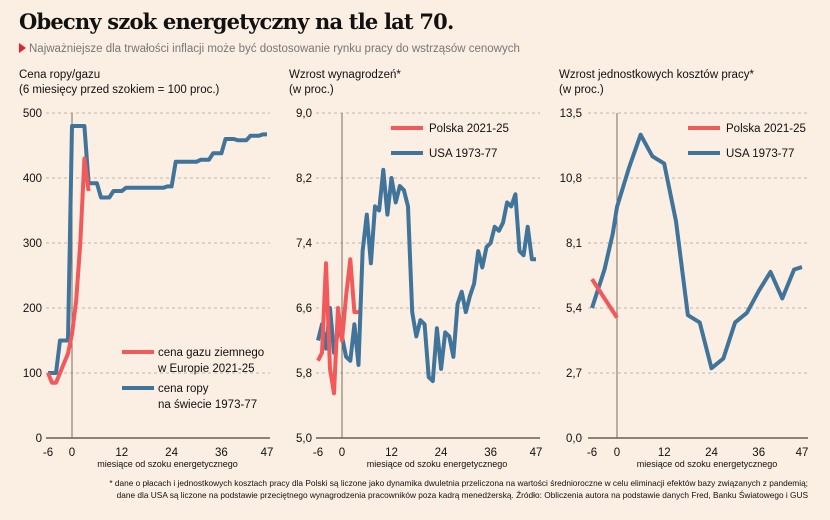 The image size is (830, 520). What do you see at coordinates (157, 249) in the screenshot?
I see `panel-1-series-blue-line` at bounding box center [157, 249].